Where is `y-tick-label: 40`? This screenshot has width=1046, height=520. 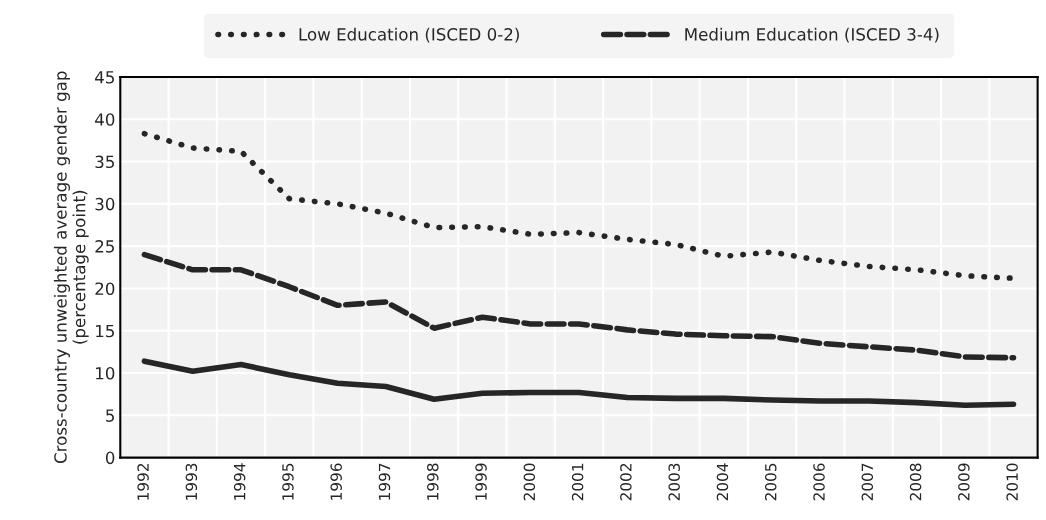 y-tick-label: 40 is located at coordinates (105, 119).